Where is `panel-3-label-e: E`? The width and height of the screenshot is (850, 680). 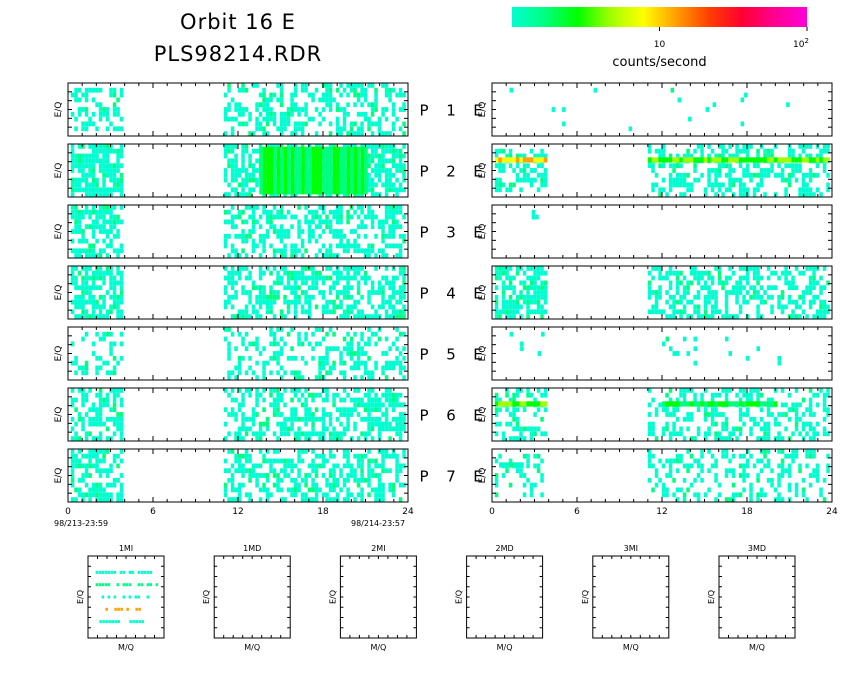 panel-3-label-e: E is located at coordinates (477, 233).